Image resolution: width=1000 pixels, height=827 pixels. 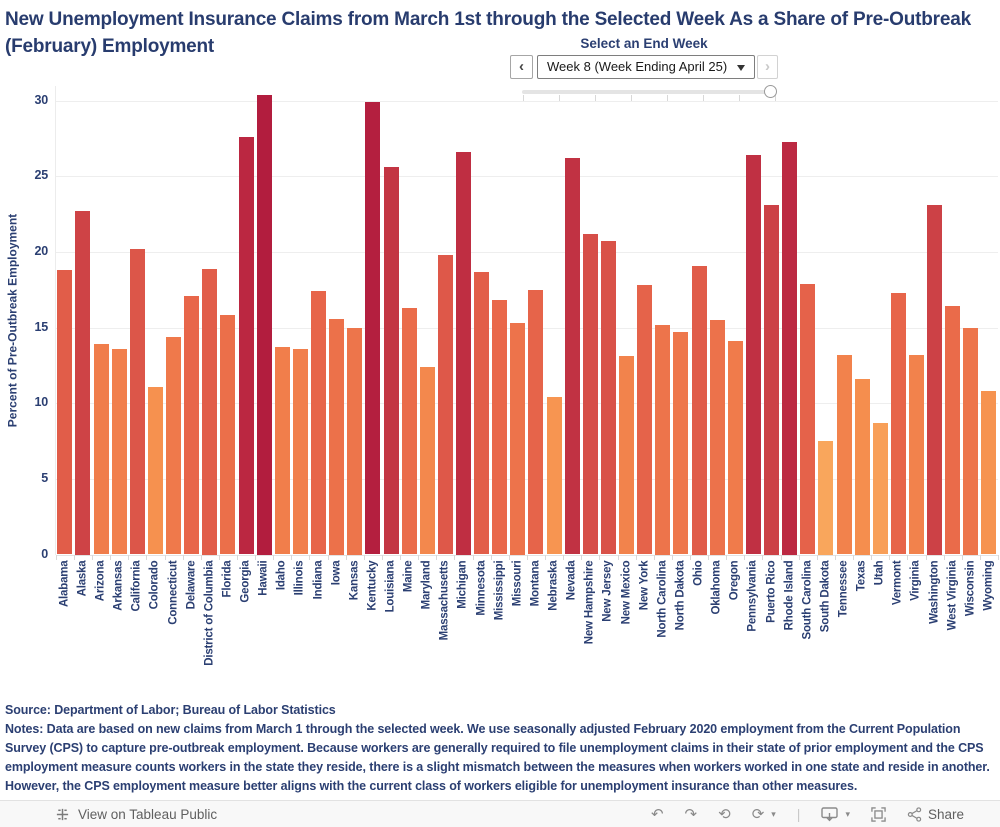 I want to click on bar-virginia, so click(x=916, y=454).